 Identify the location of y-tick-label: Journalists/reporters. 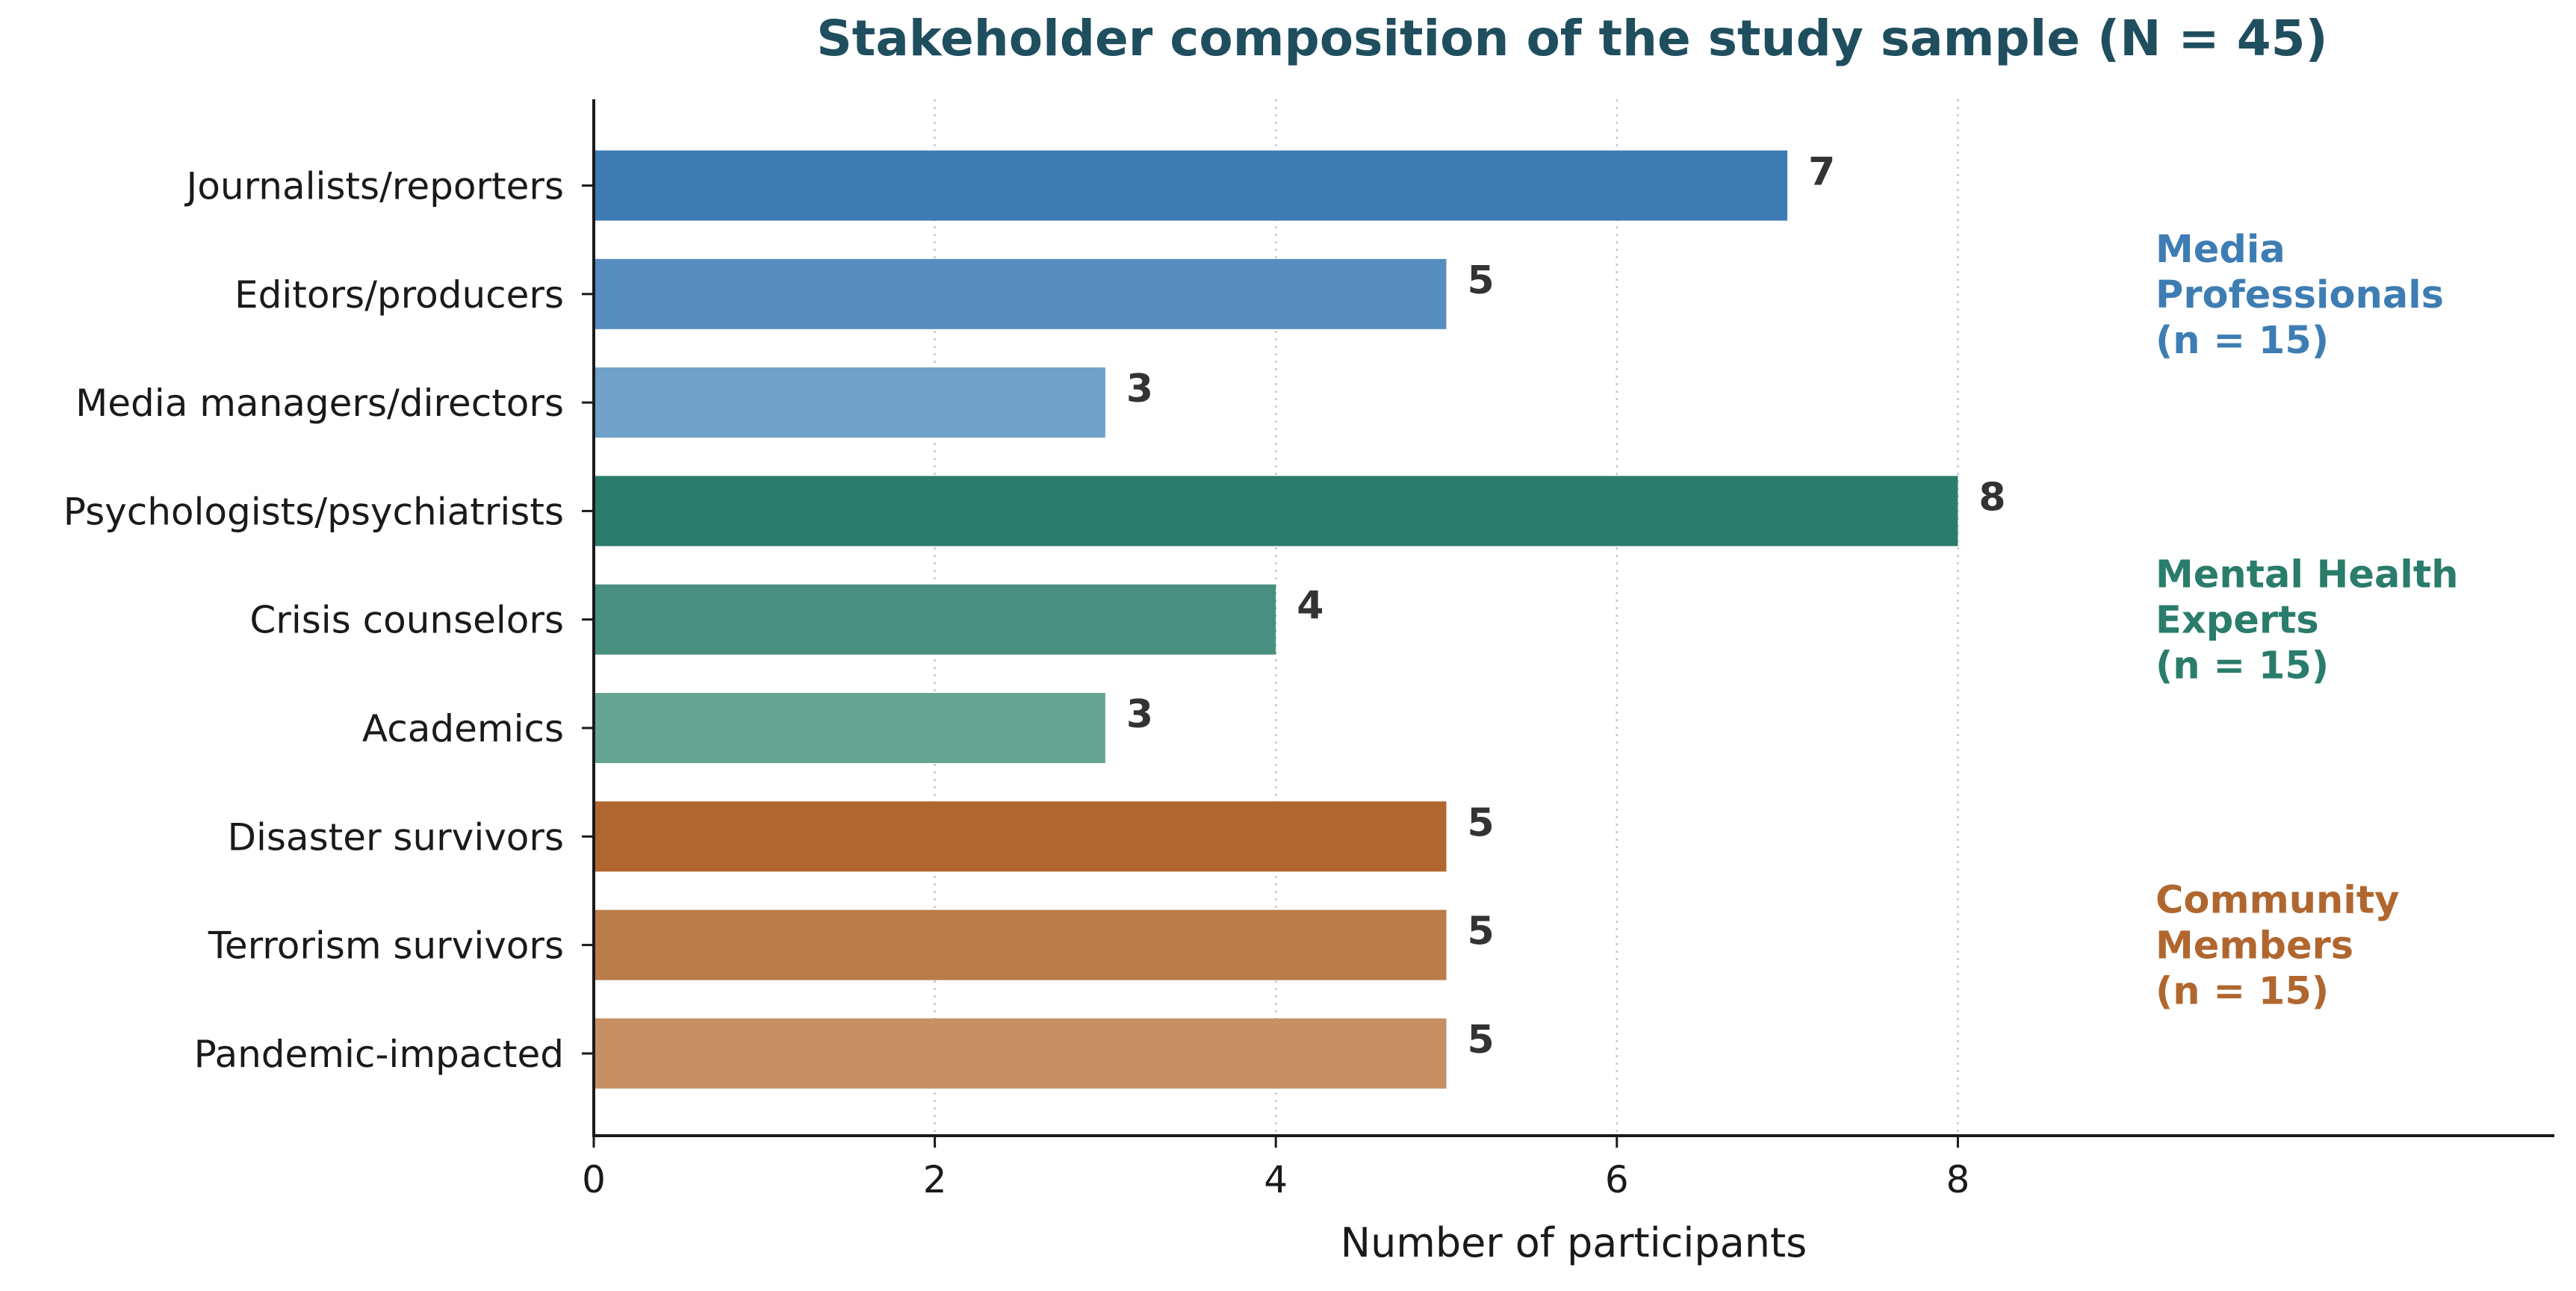
(374, 186).